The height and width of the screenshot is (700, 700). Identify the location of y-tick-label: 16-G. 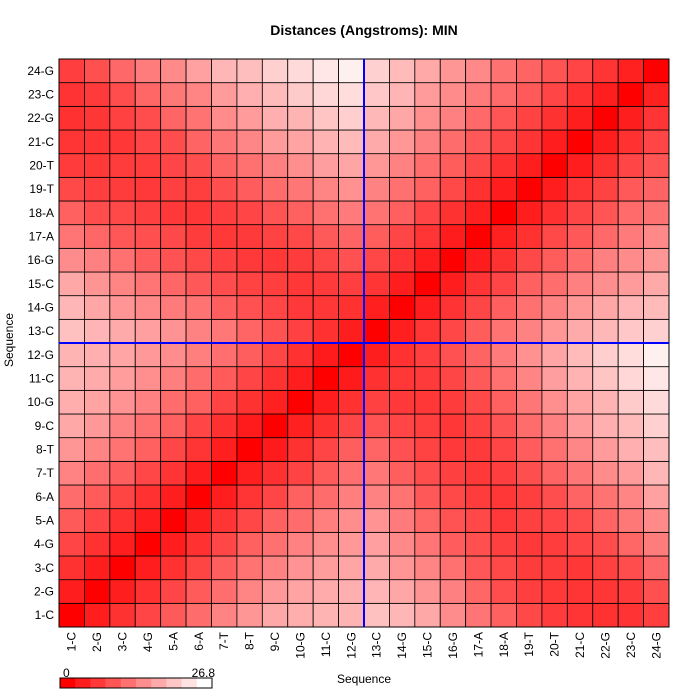
(40, 260).